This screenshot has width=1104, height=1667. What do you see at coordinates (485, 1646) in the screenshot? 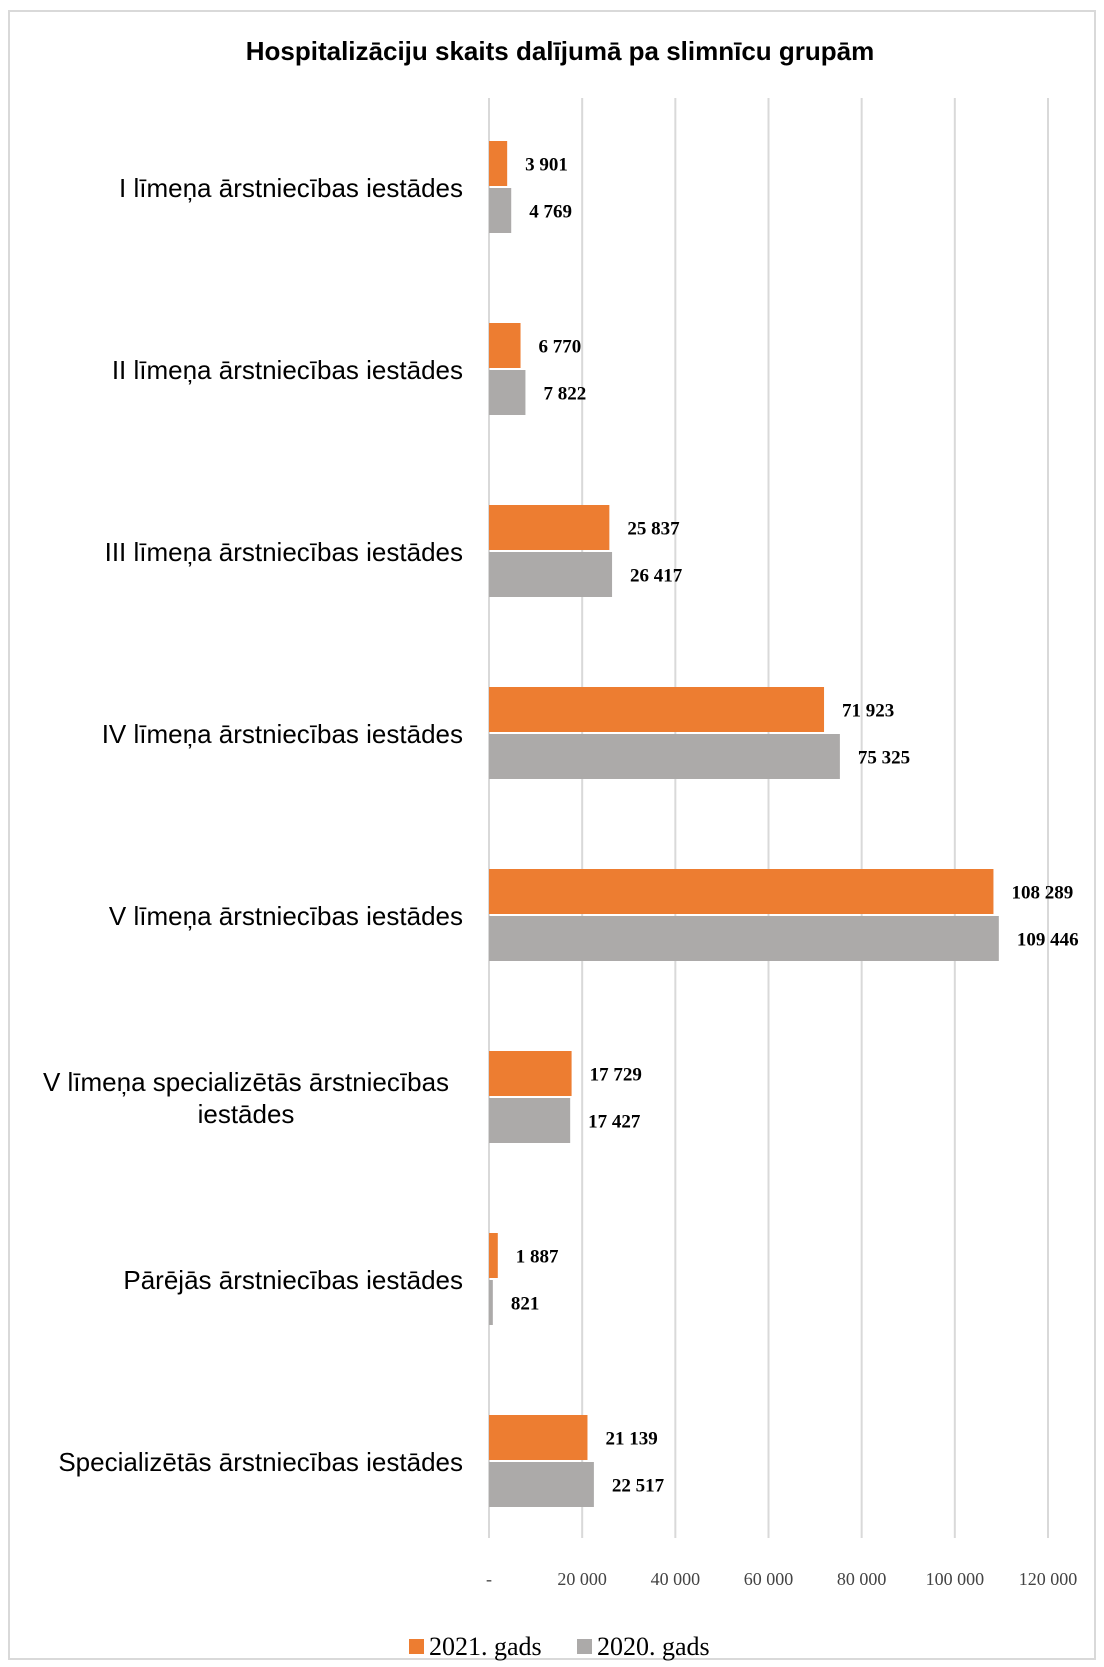
I see `legend-label: 2021. gads` at bounding box center [485, 1646].